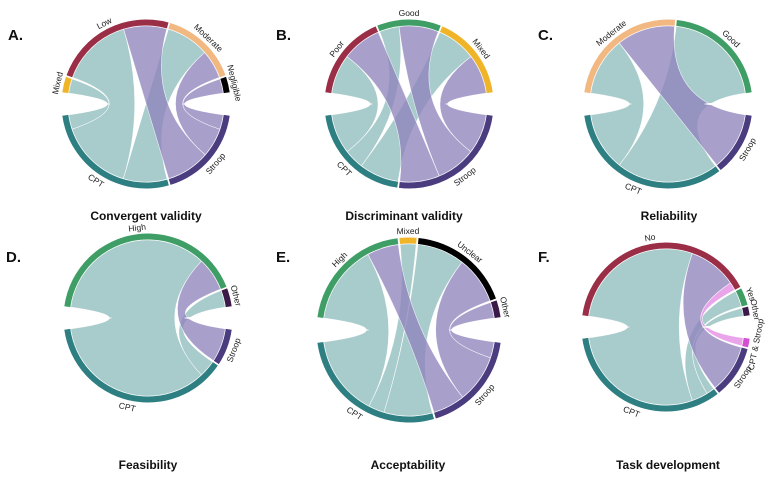 The width and height of the screenshot is (776, 479). I want to click on arc-label-no: No, so click(650, 237).